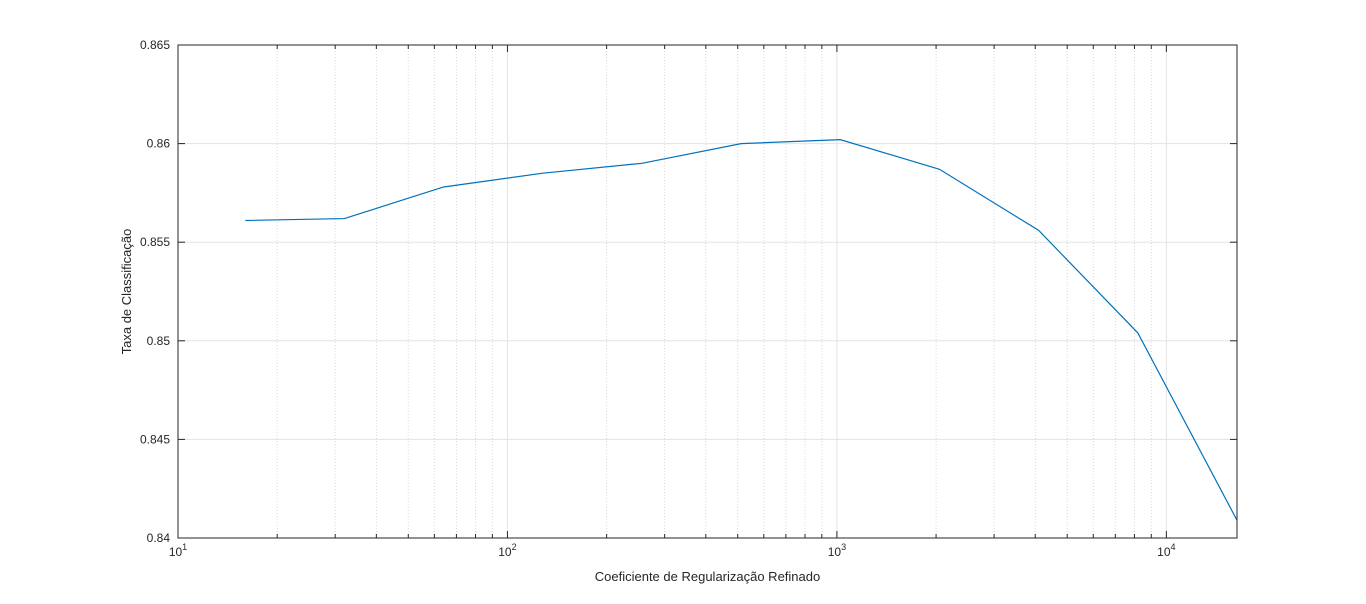 Image resolution: width=1366 pixels, height=604 pixels. What do you see at coordinates (159, 144) in the screenshot?
I see `y-tick-label: 0.86` at bounding box center [159, 144].